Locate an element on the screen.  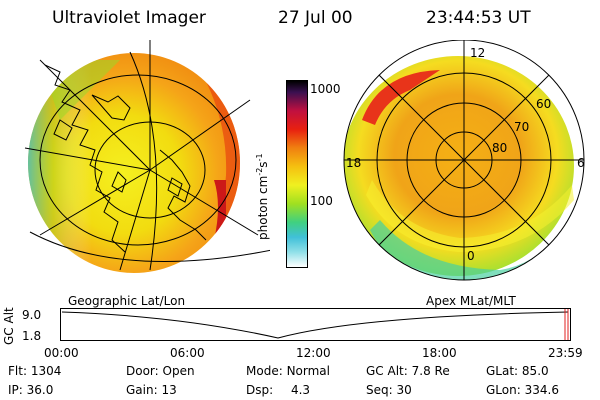
mlt-label-0: 0 is located at coordinates (471, 256).